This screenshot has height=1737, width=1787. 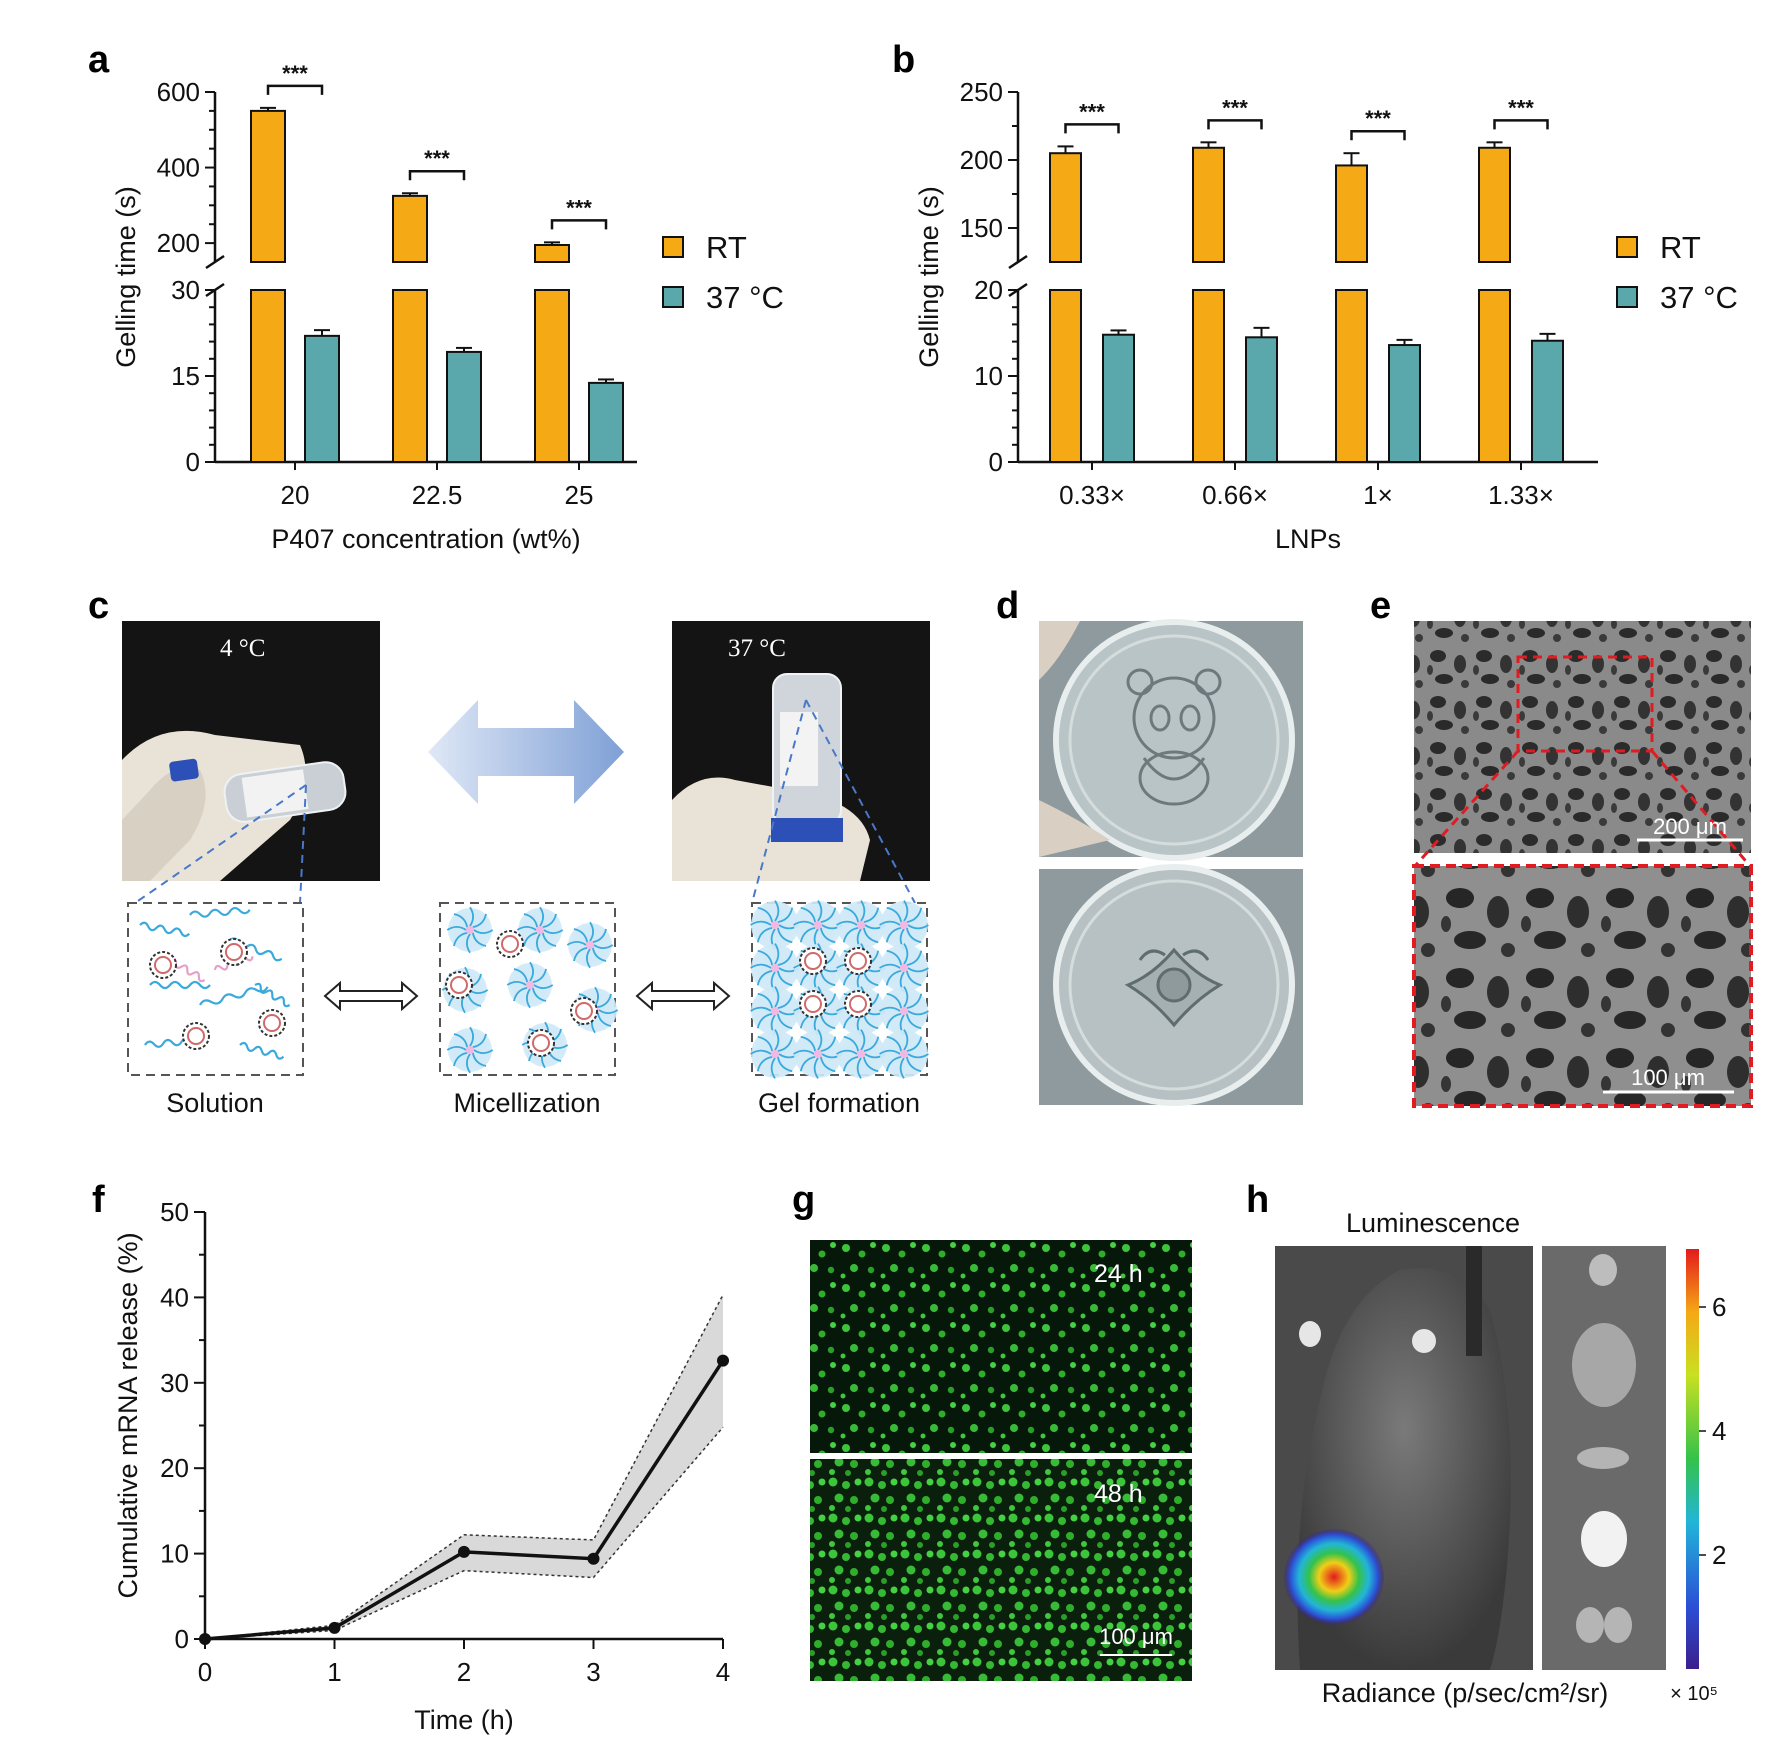 What do you see at coordinates (1308, 539) in the screenshot?
I see `x-axis-label: LNPs` at bounding box center [1308, 539].